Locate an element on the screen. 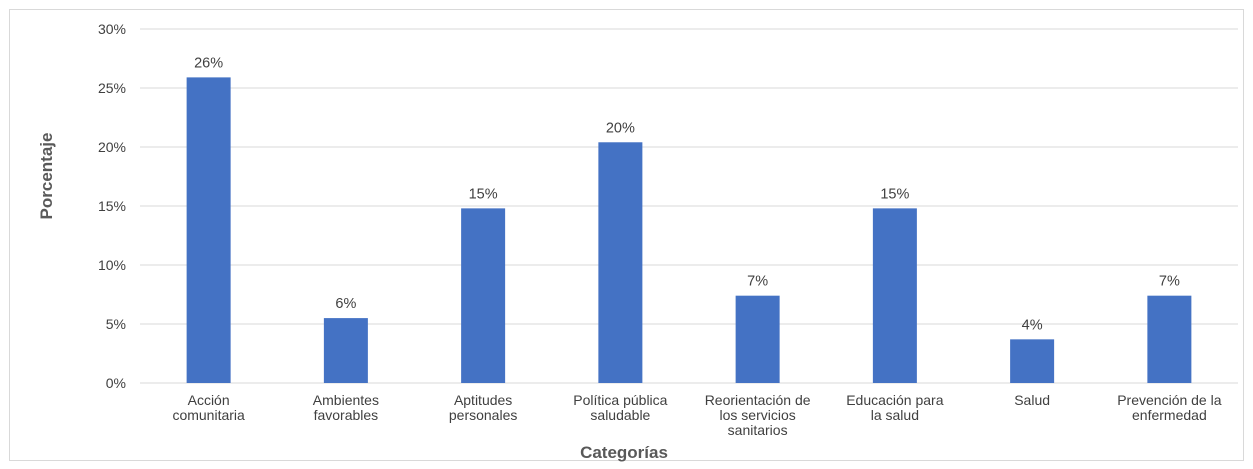 This screenshot has width=1253, height=469. category-label-line: los servicios is located at coordinates (758, 415).